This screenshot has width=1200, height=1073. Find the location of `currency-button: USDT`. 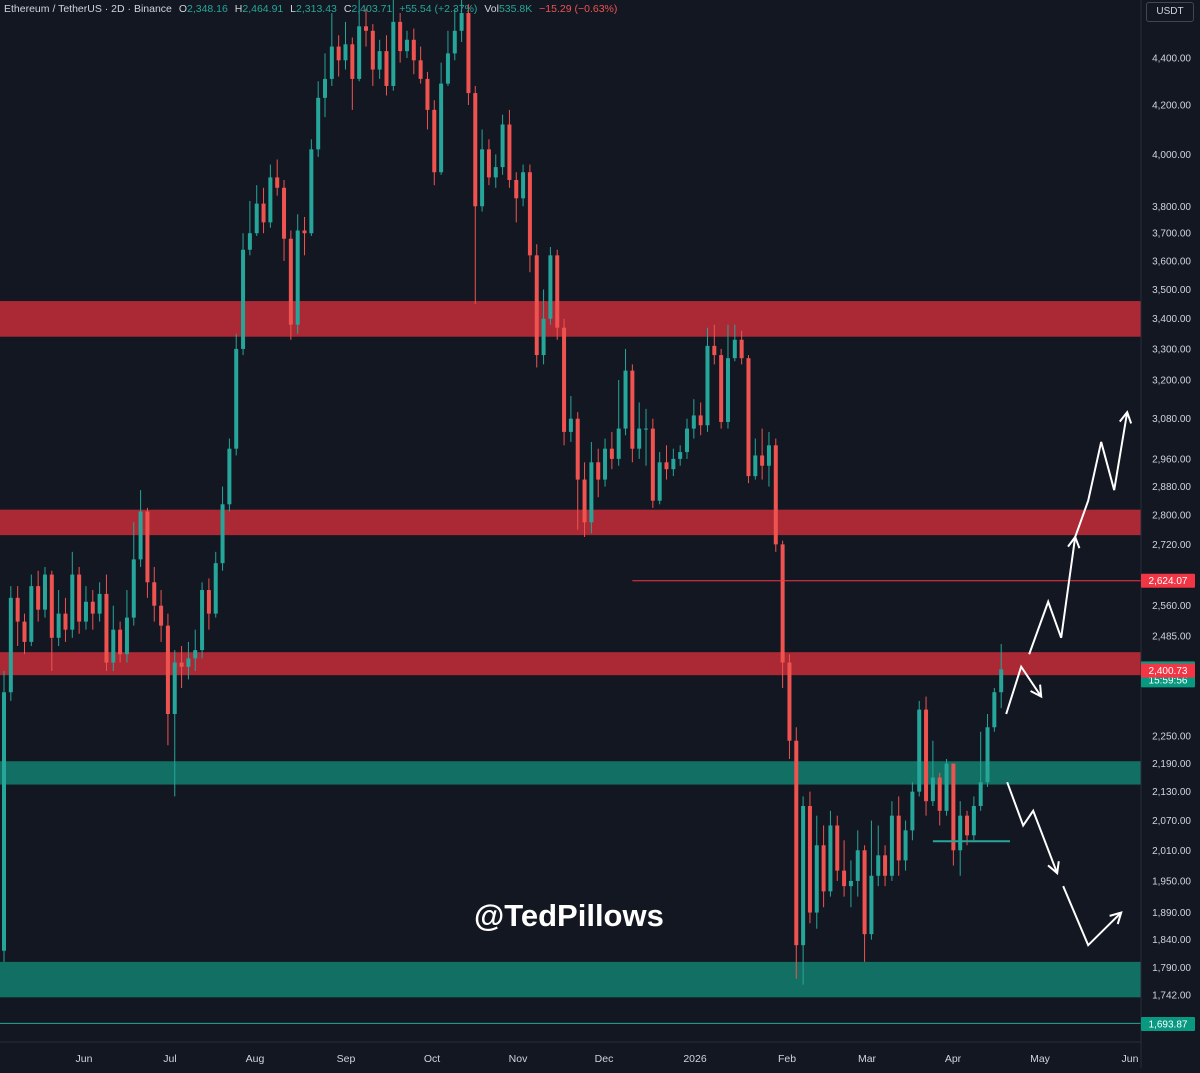

currency-button: USDT is located at coordinates (1170, 12).